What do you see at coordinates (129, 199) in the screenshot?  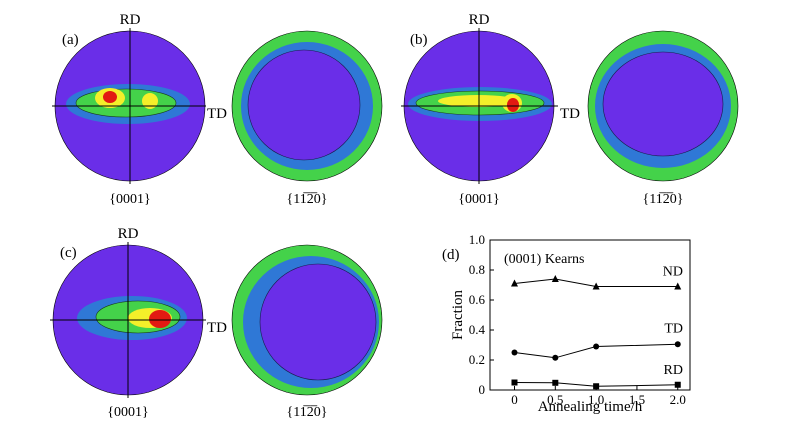 I see `basal-caption-a: {0001}` at bounding box center [129, 199].